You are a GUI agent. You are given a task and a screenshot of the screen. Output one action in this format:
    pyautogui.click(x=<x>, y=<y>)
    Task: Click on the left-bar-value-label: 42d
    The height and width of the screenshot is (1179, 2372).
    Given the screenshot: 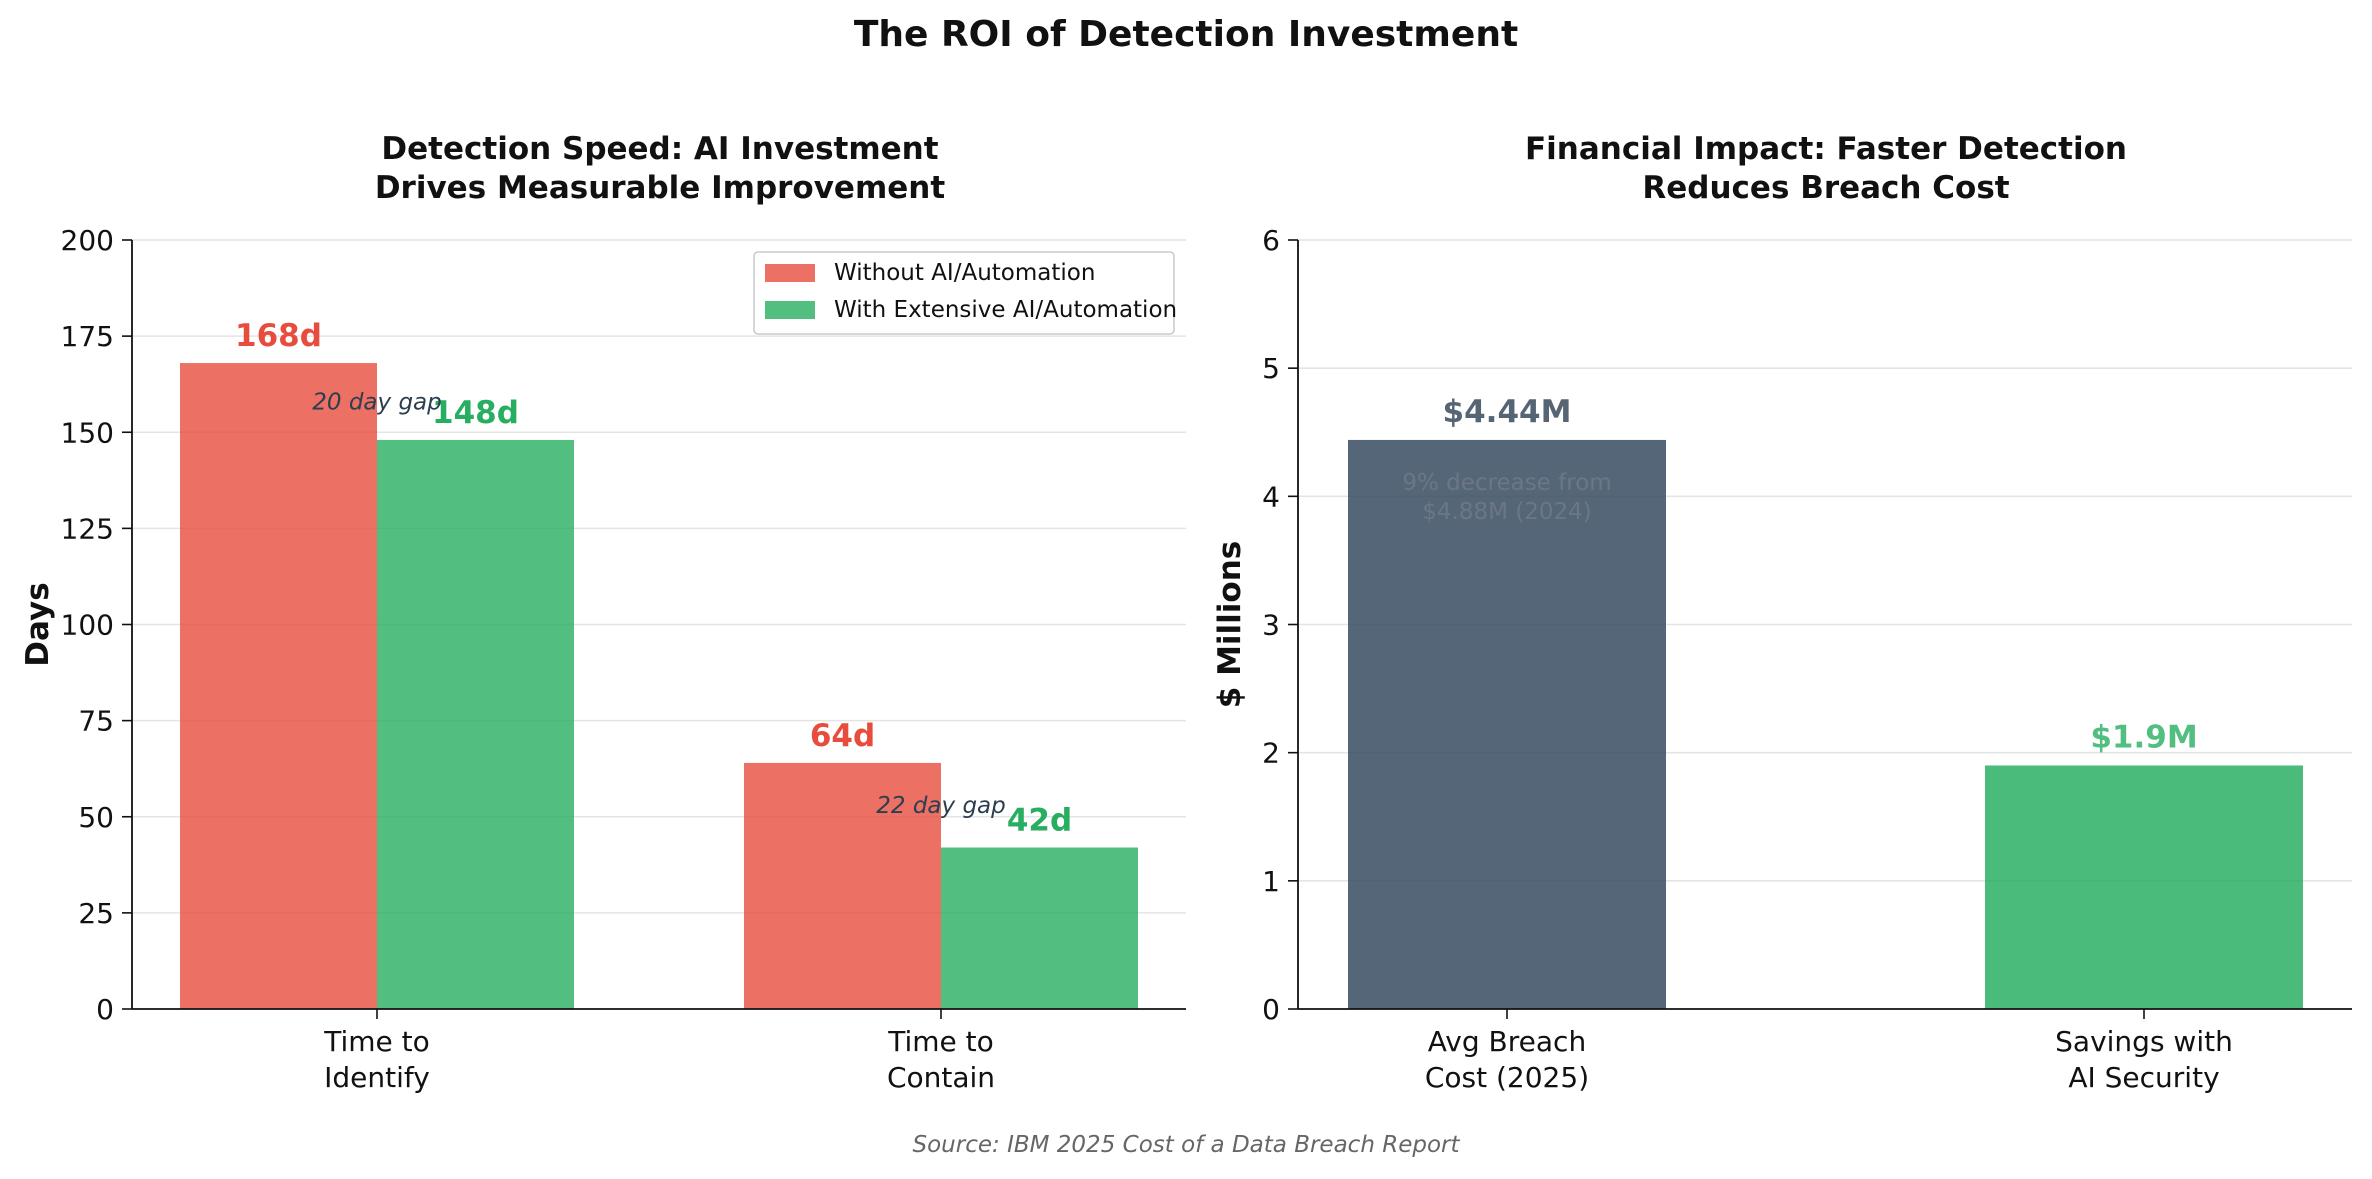 What is the action you would take?
    pyautogui.click(x=1039, y=821)
    